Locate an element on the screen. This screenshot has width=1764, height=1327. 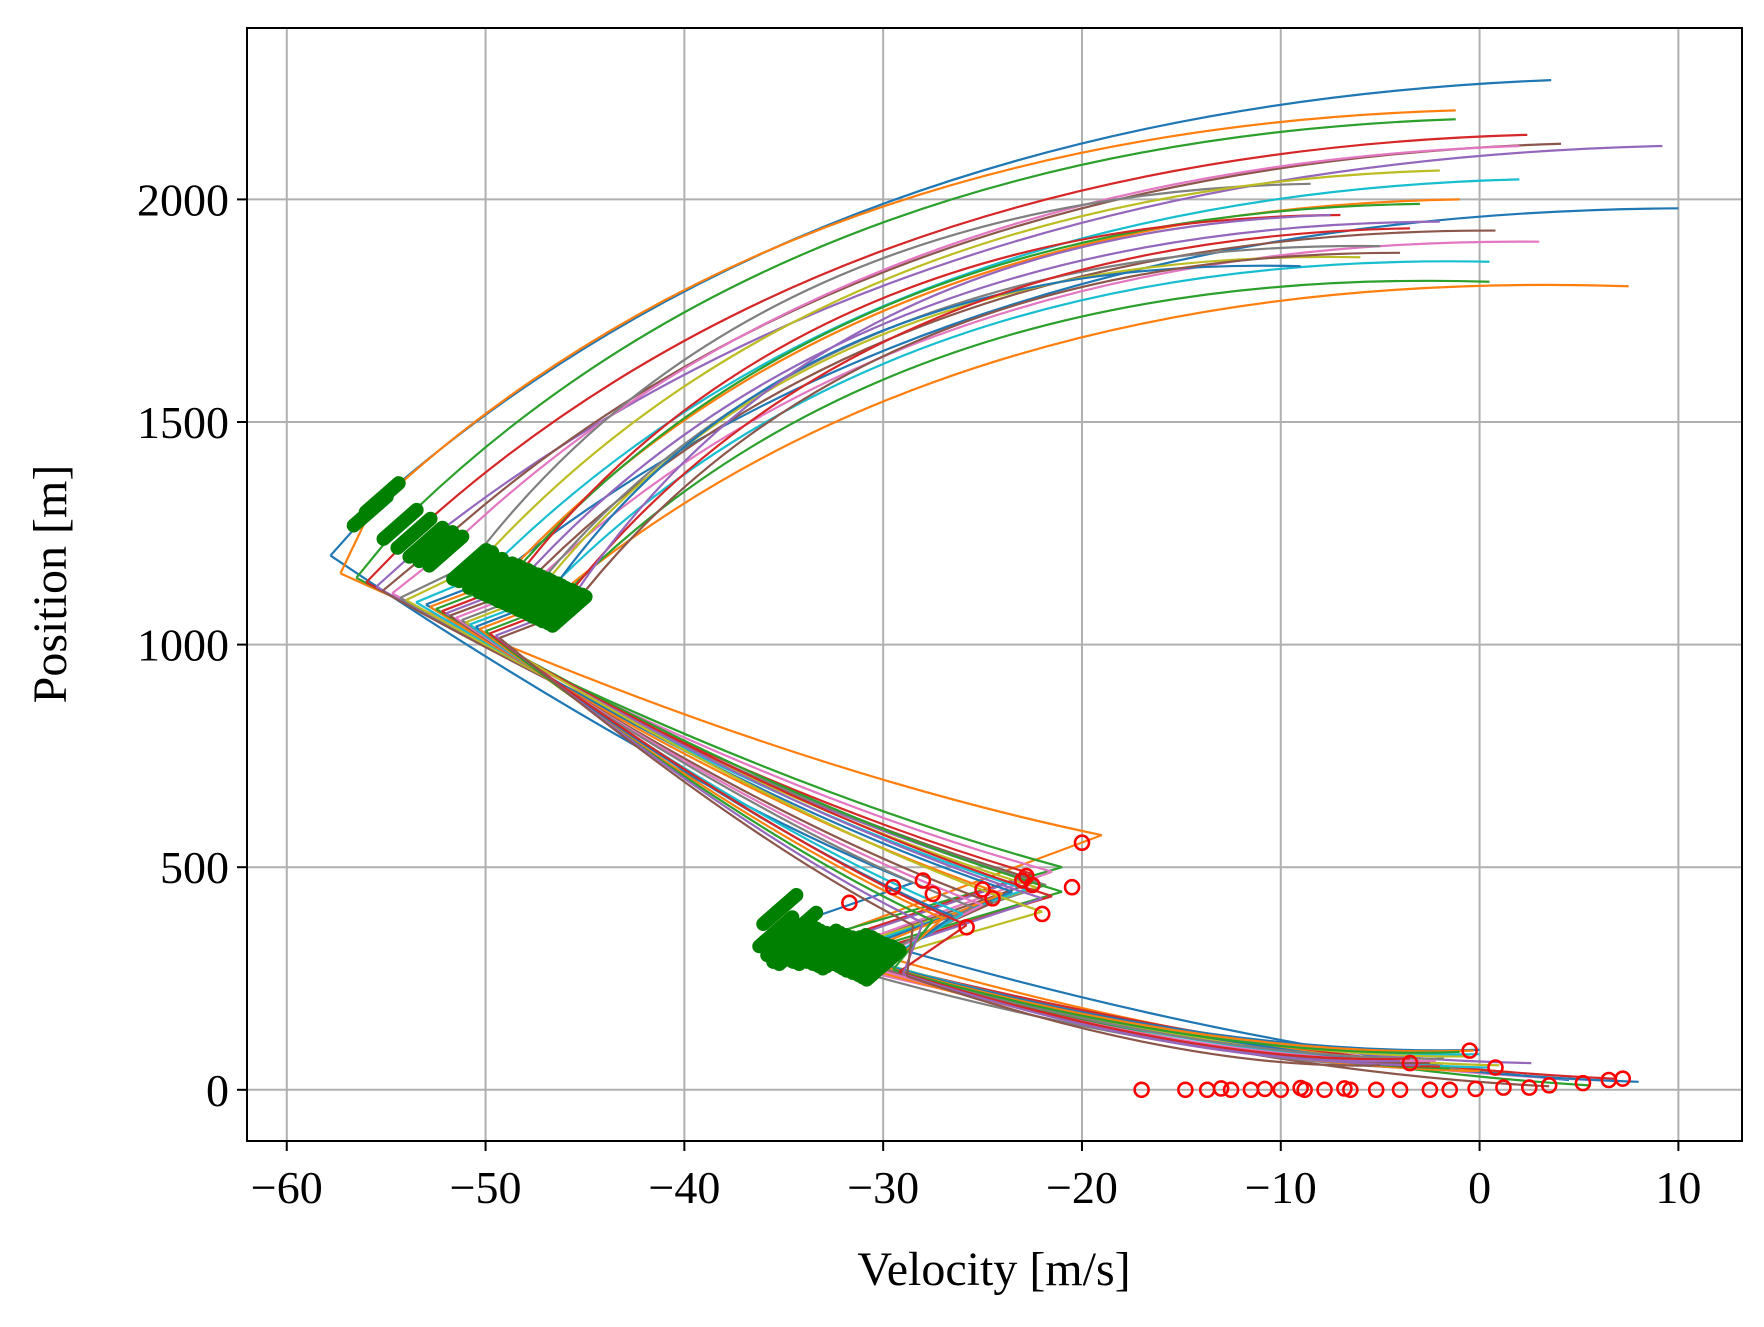
x-tick-label: −40 is located at coordinates (684, 1187).